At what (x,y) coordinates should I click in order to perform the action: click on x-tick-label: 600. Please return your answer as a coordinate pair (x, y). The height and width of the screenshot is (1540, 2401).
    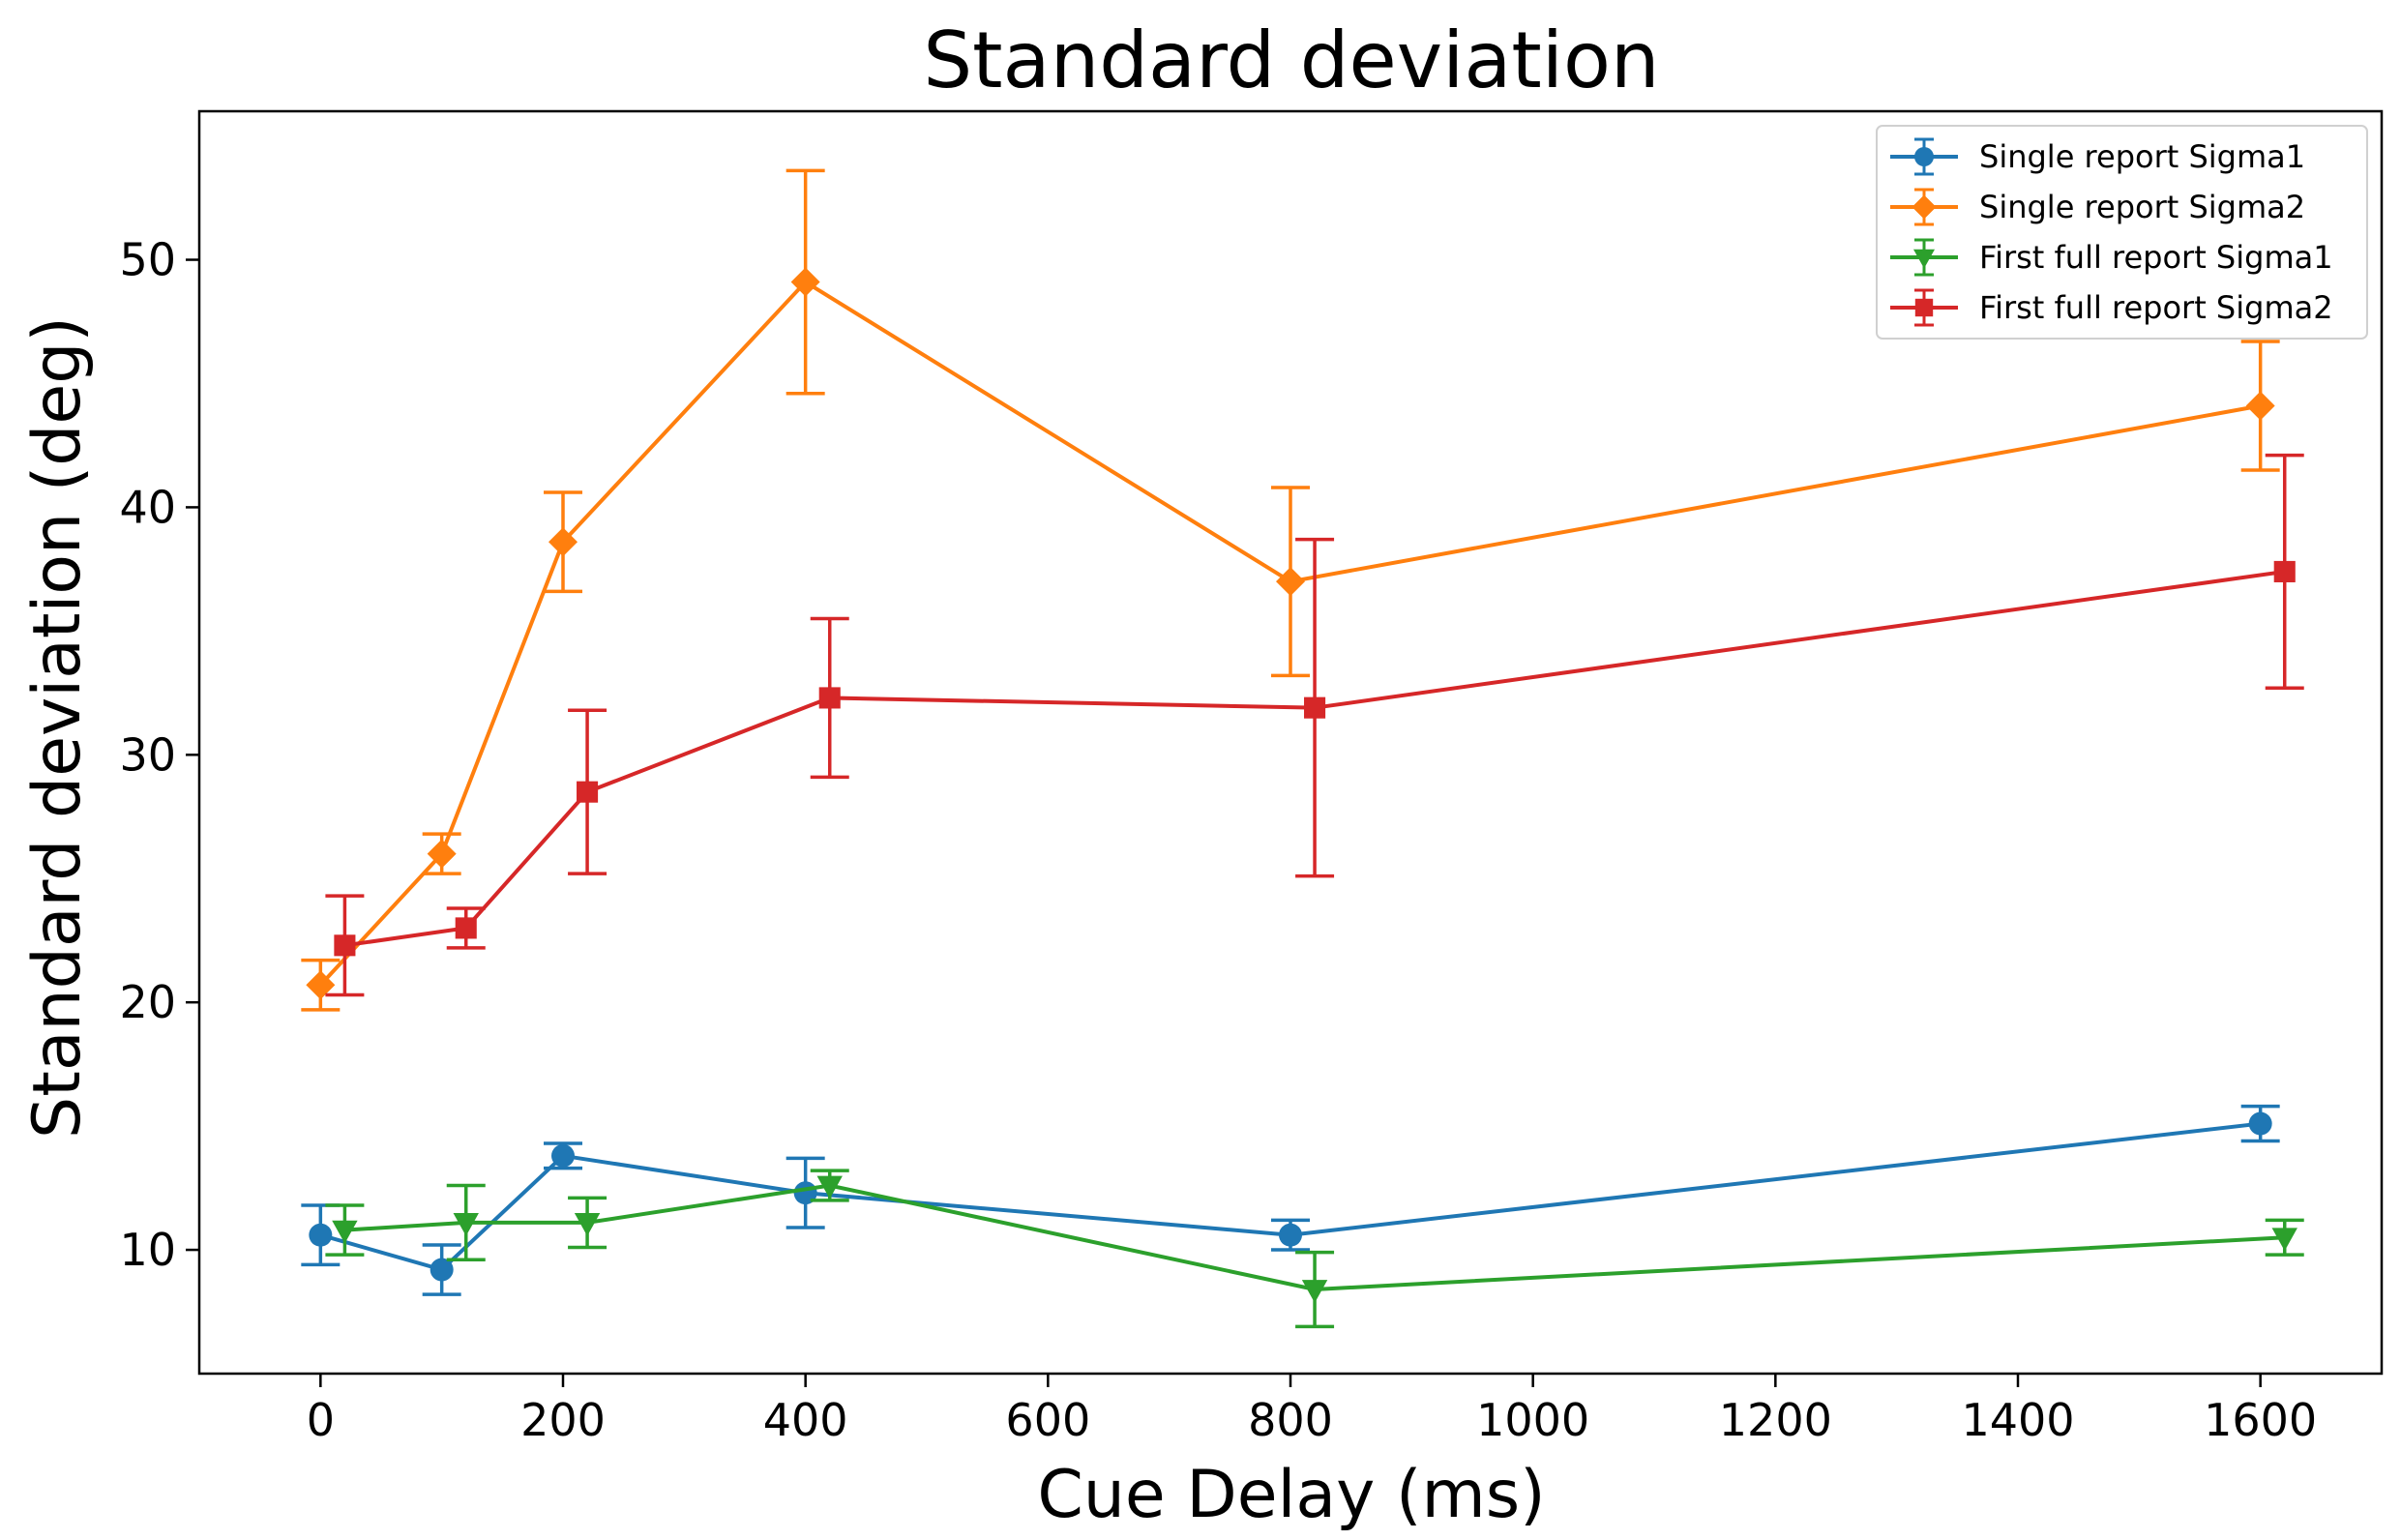
    Looking at the image, I should click on (1047, 1420).